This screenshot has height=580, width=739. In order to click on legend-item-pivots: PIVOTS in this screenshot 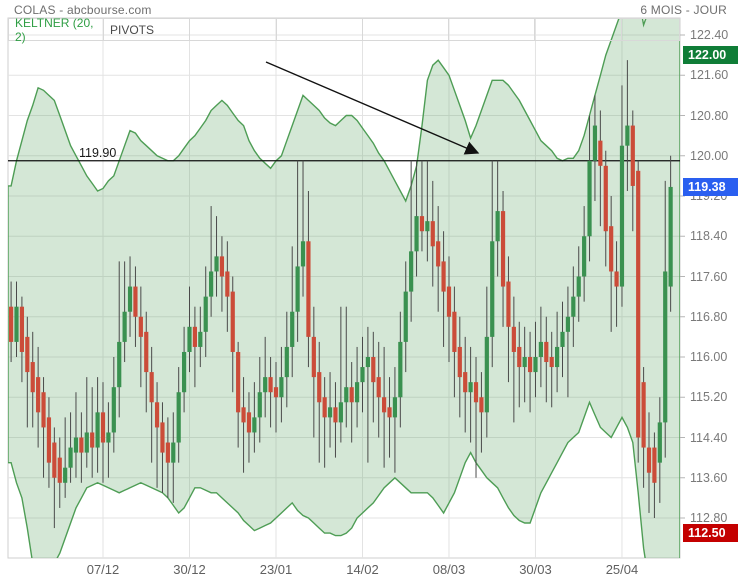, I will do `click(147, 29)`.